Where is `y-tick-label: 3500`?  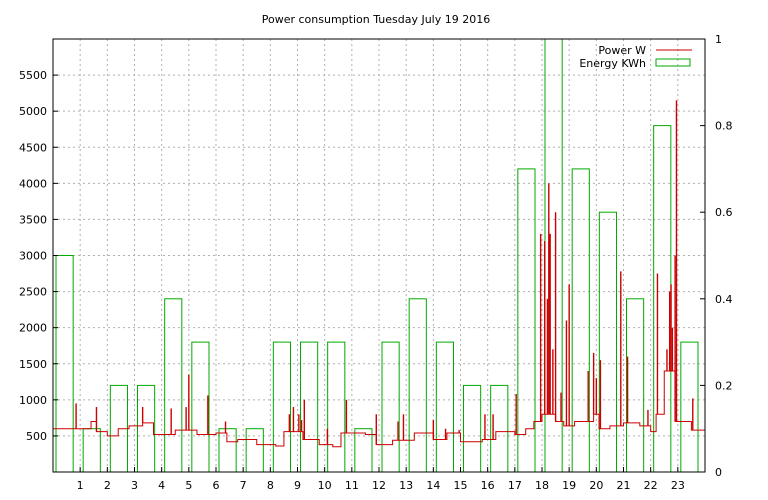
y-tick-label: 3500 is located at coordinates (33, 219).